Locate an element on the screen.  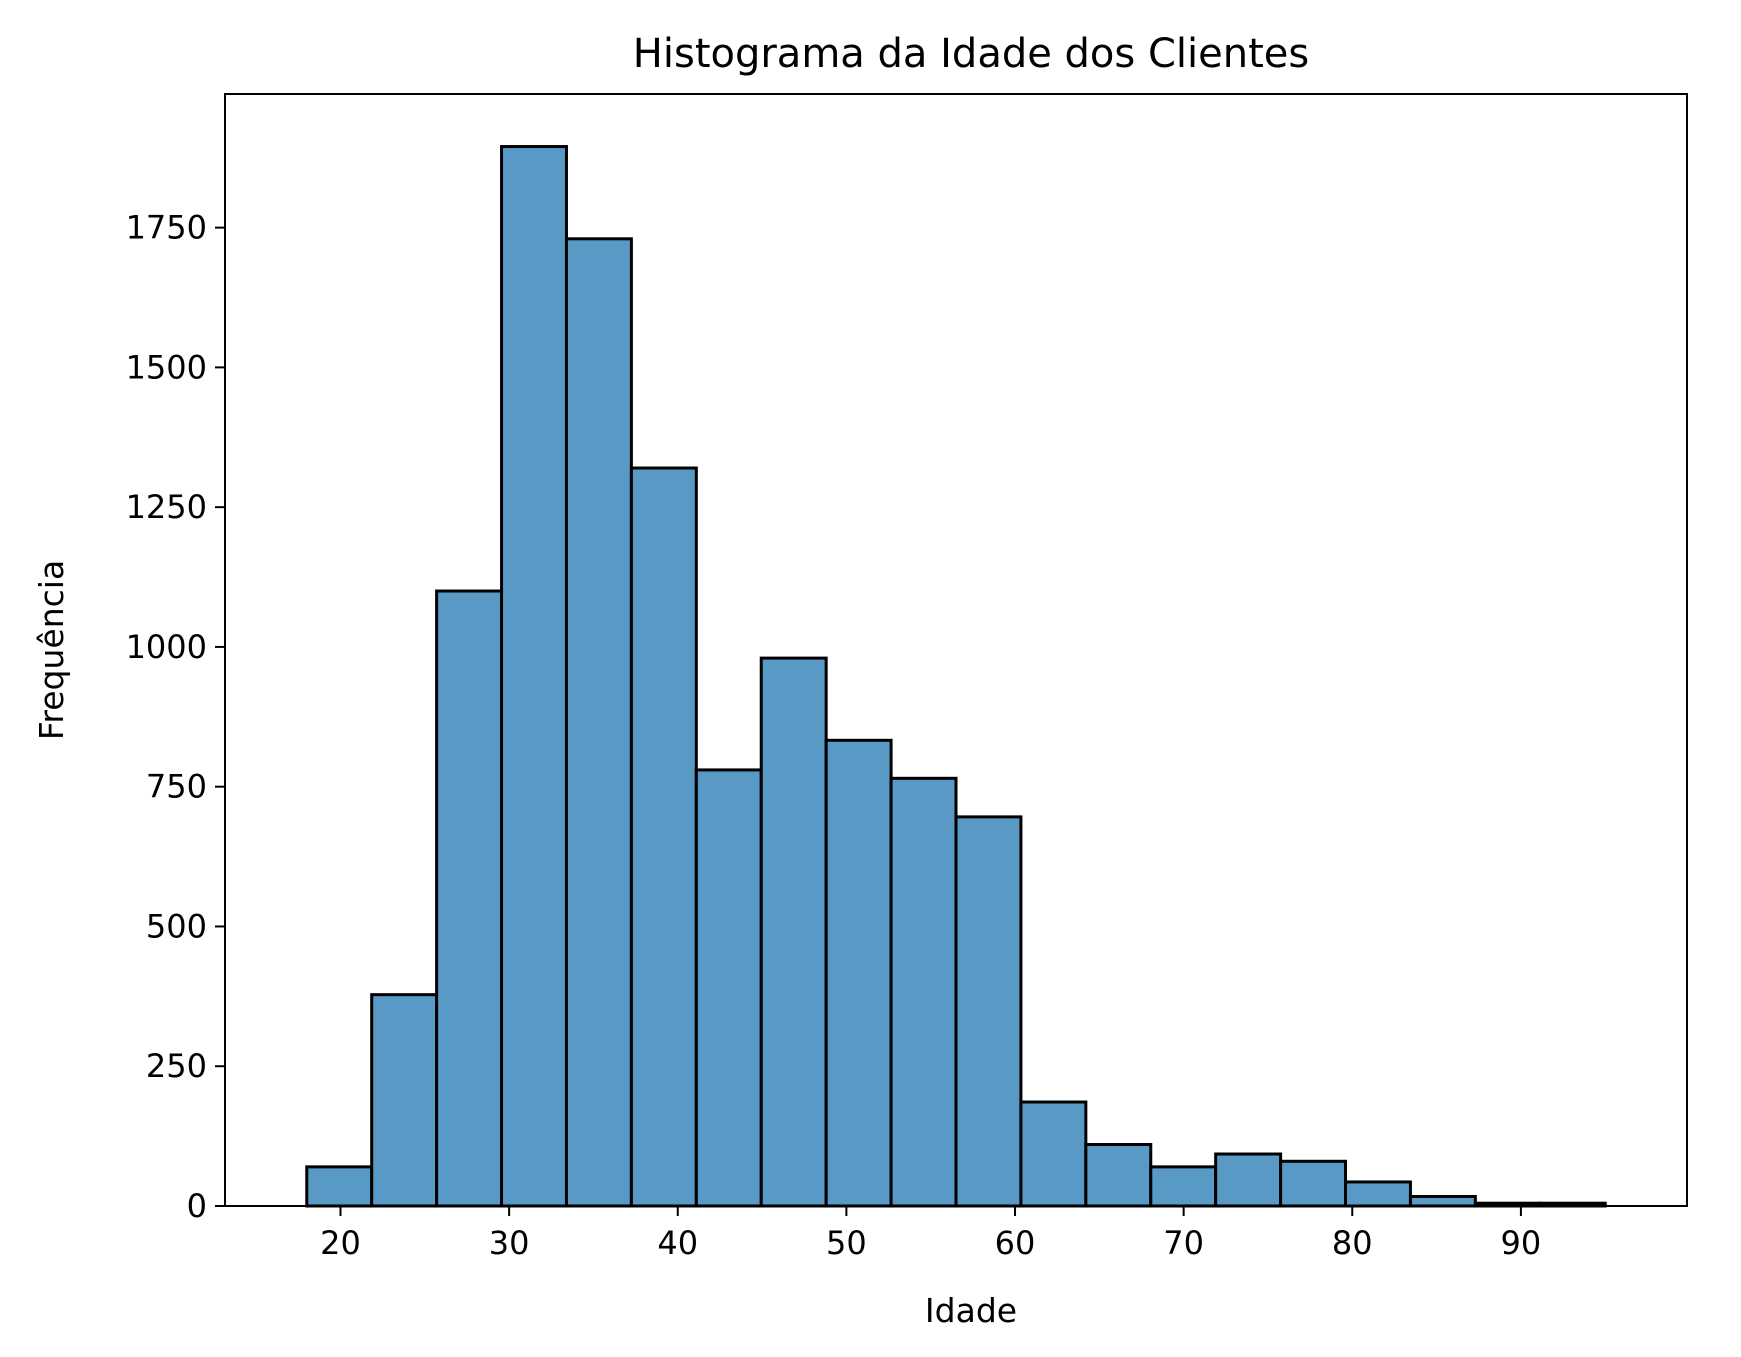
x-axis-ticks: 20 30 40 50 60 70 80 90 is located at coordinates (930, 1234).